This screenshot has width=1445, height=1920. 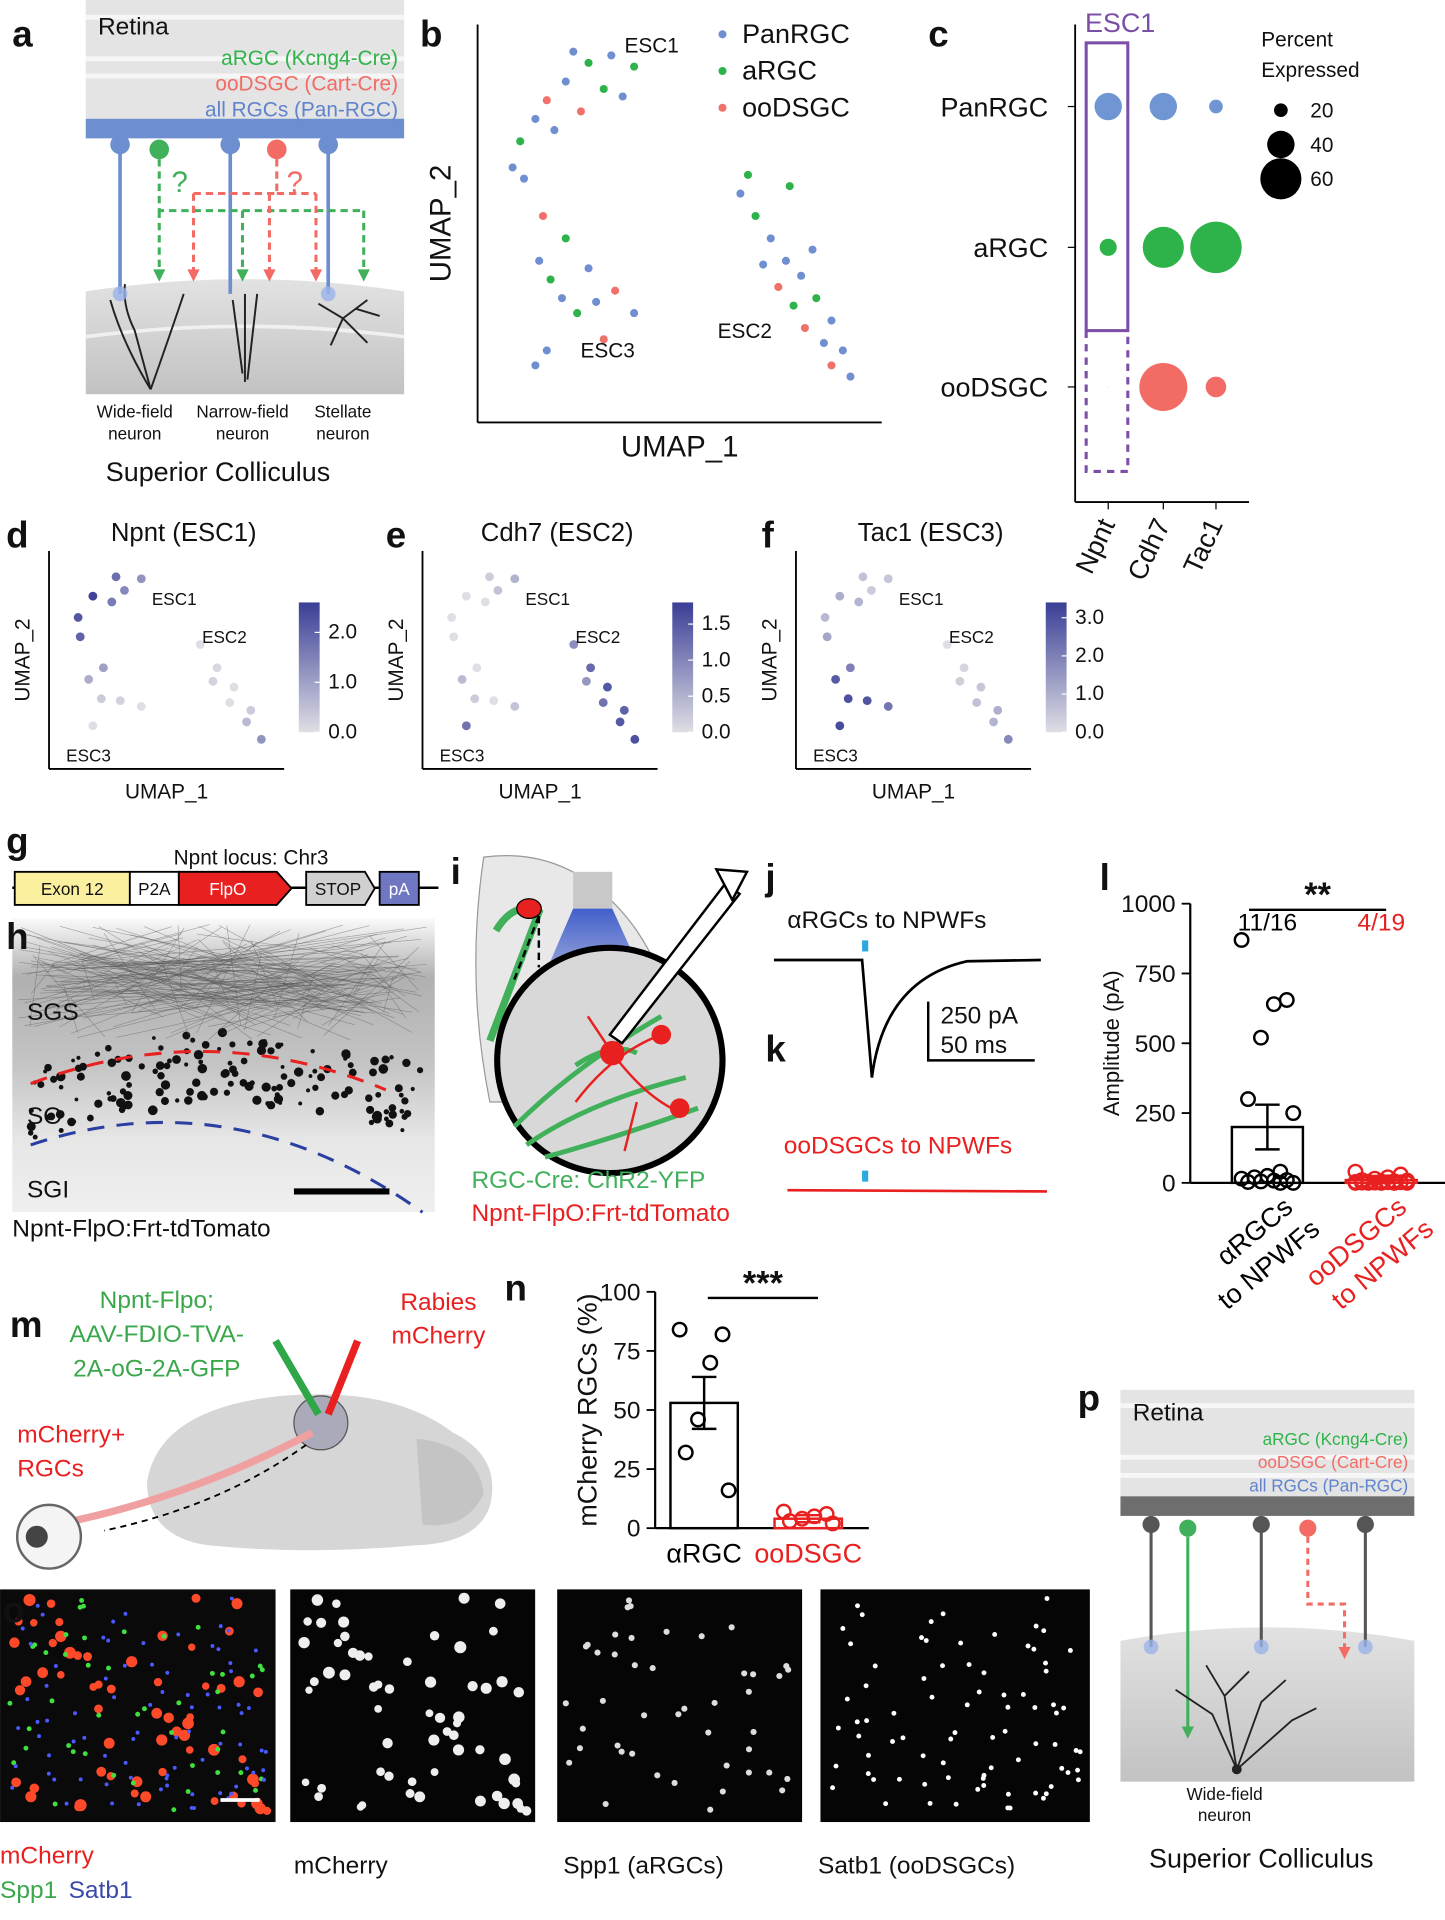 What do you see at coordinates (1155, 1044) in the screenshot?
I see `y-tick-label: 500` at bounding box center [1155, 1044].